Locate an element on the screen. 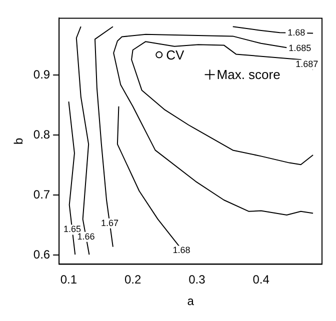 The width and height of the screenshot is (336, 321). y-tick-label: 0.7 is located at coordinates (41, 195).